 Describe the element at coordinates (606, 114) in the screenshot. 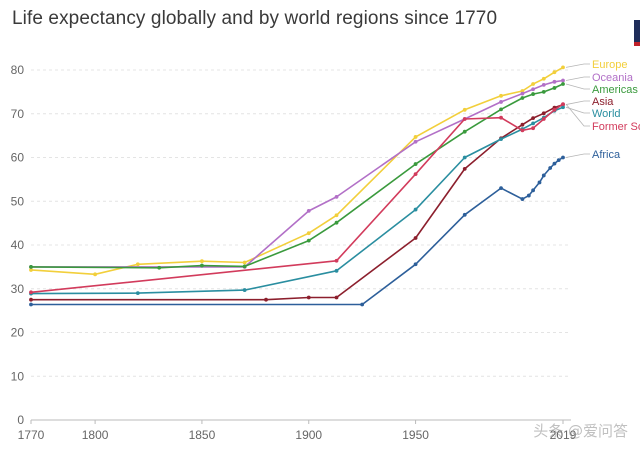

I see `legend-label-world: World` at that location.